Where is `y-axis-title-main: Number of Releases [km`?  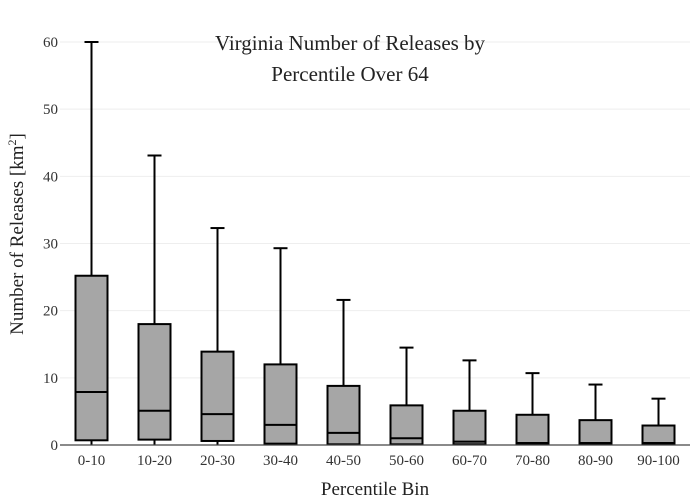 y-axis-title-main: Number of Releases [km is located at coordinates (17, 240).